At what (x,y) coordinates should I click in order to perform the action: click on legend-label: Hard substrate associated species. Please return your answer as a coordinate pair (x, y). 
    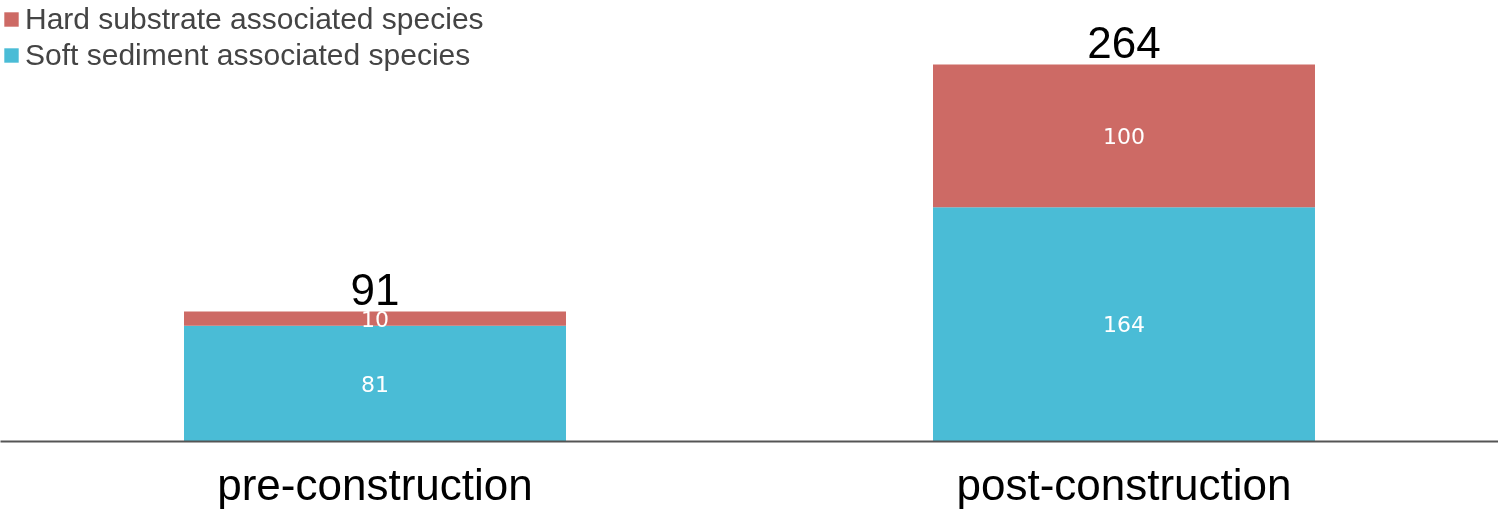
    Looking at the image, I should click on (254, 19).